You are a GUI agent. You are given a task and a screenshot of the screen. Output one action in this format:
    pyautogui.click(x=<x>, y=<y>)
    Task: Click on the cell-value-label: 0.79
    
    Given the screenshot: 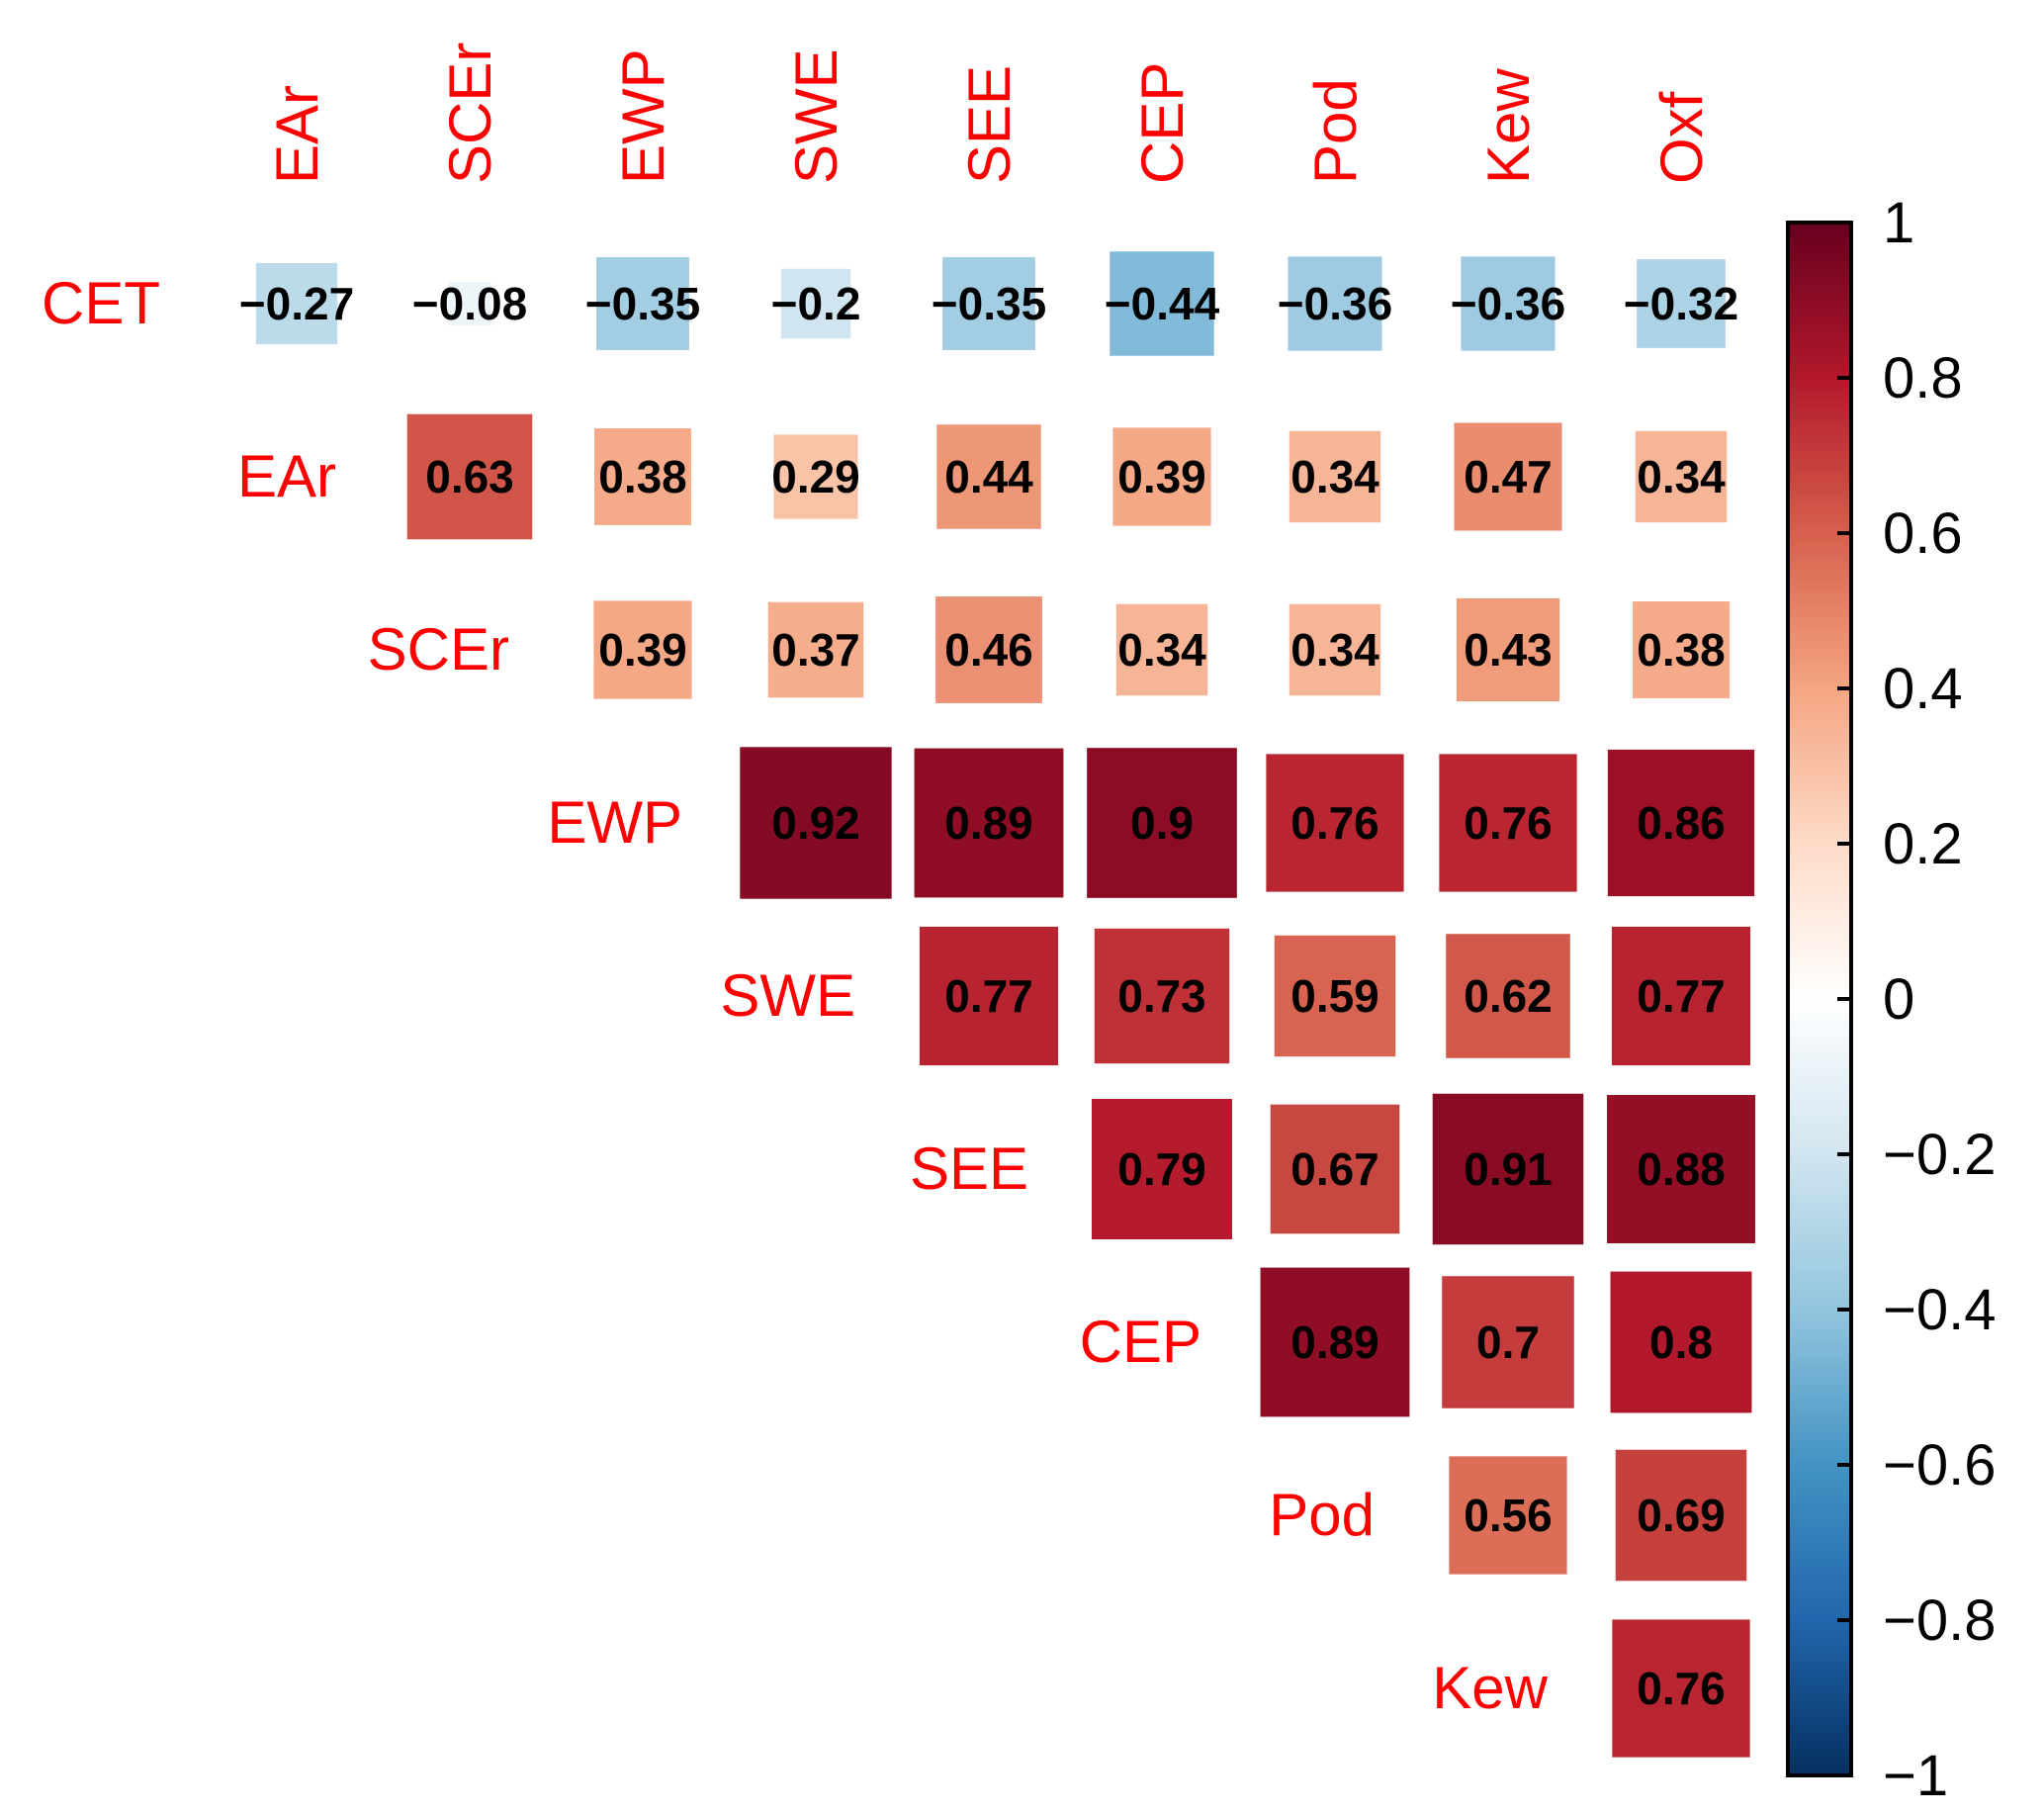 What is the action you would take?
    pyautogui.click(x=1161, y=1169)
    